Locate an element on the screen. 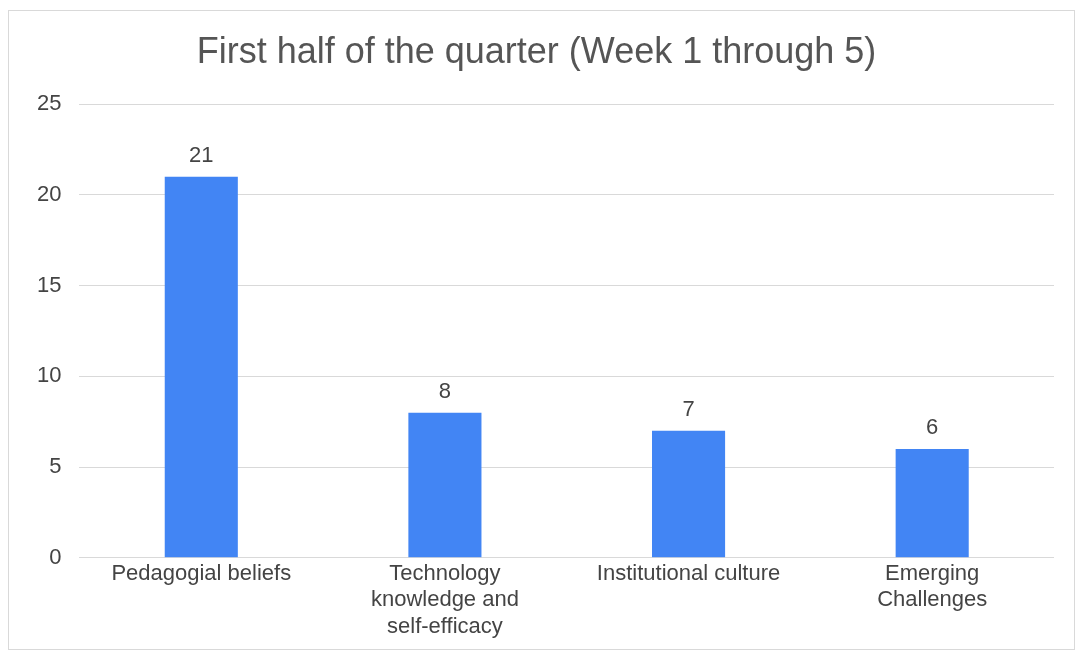  y-tick-label: 10 is located at coordinates (49, 375).